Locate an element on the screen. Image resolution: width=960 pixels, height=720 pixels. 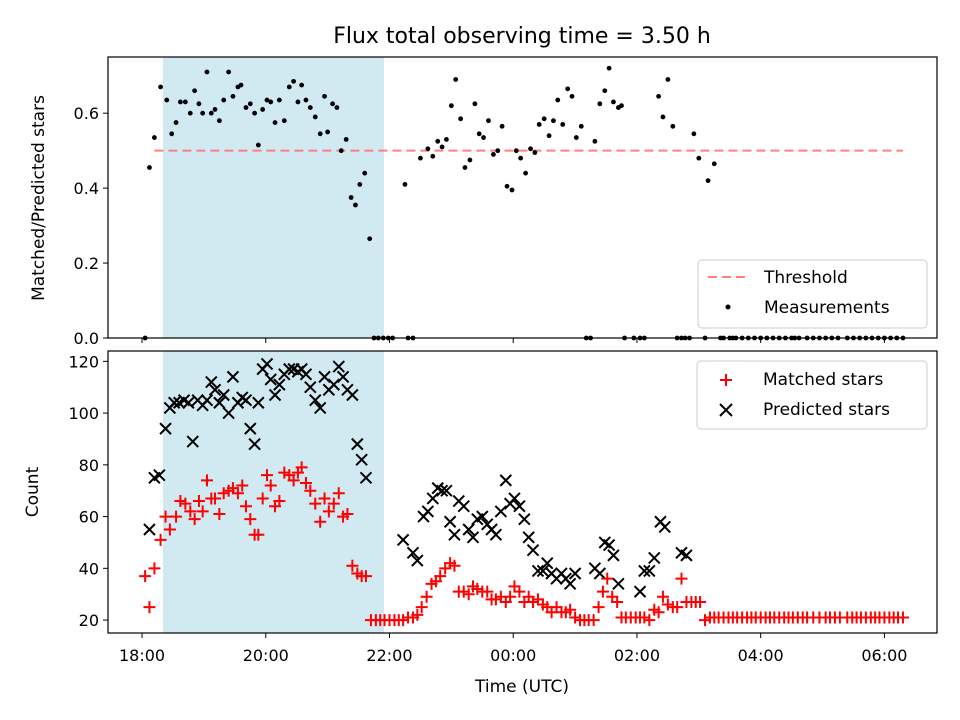
x-tick-label: 00:00 is located at coordinates (513, 655).